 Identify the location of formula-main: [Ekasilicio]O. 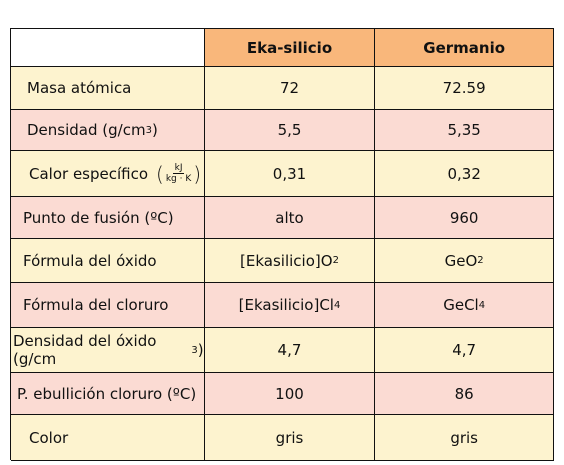
(286, 260).